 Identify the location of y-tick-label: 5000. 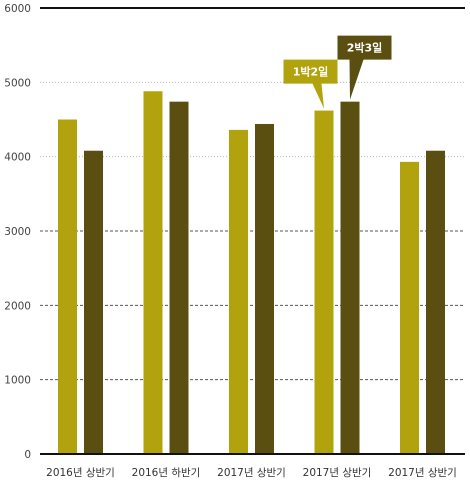
(17, 83).